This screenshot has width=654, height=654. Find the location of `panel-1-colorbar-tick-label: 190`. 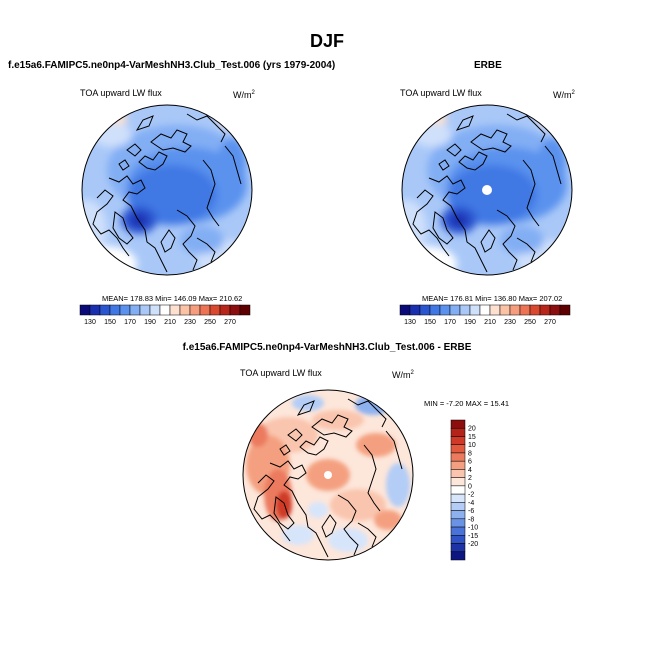

panel-1-colorbar-tick-label: 190 is located at coordinates (150, 322).